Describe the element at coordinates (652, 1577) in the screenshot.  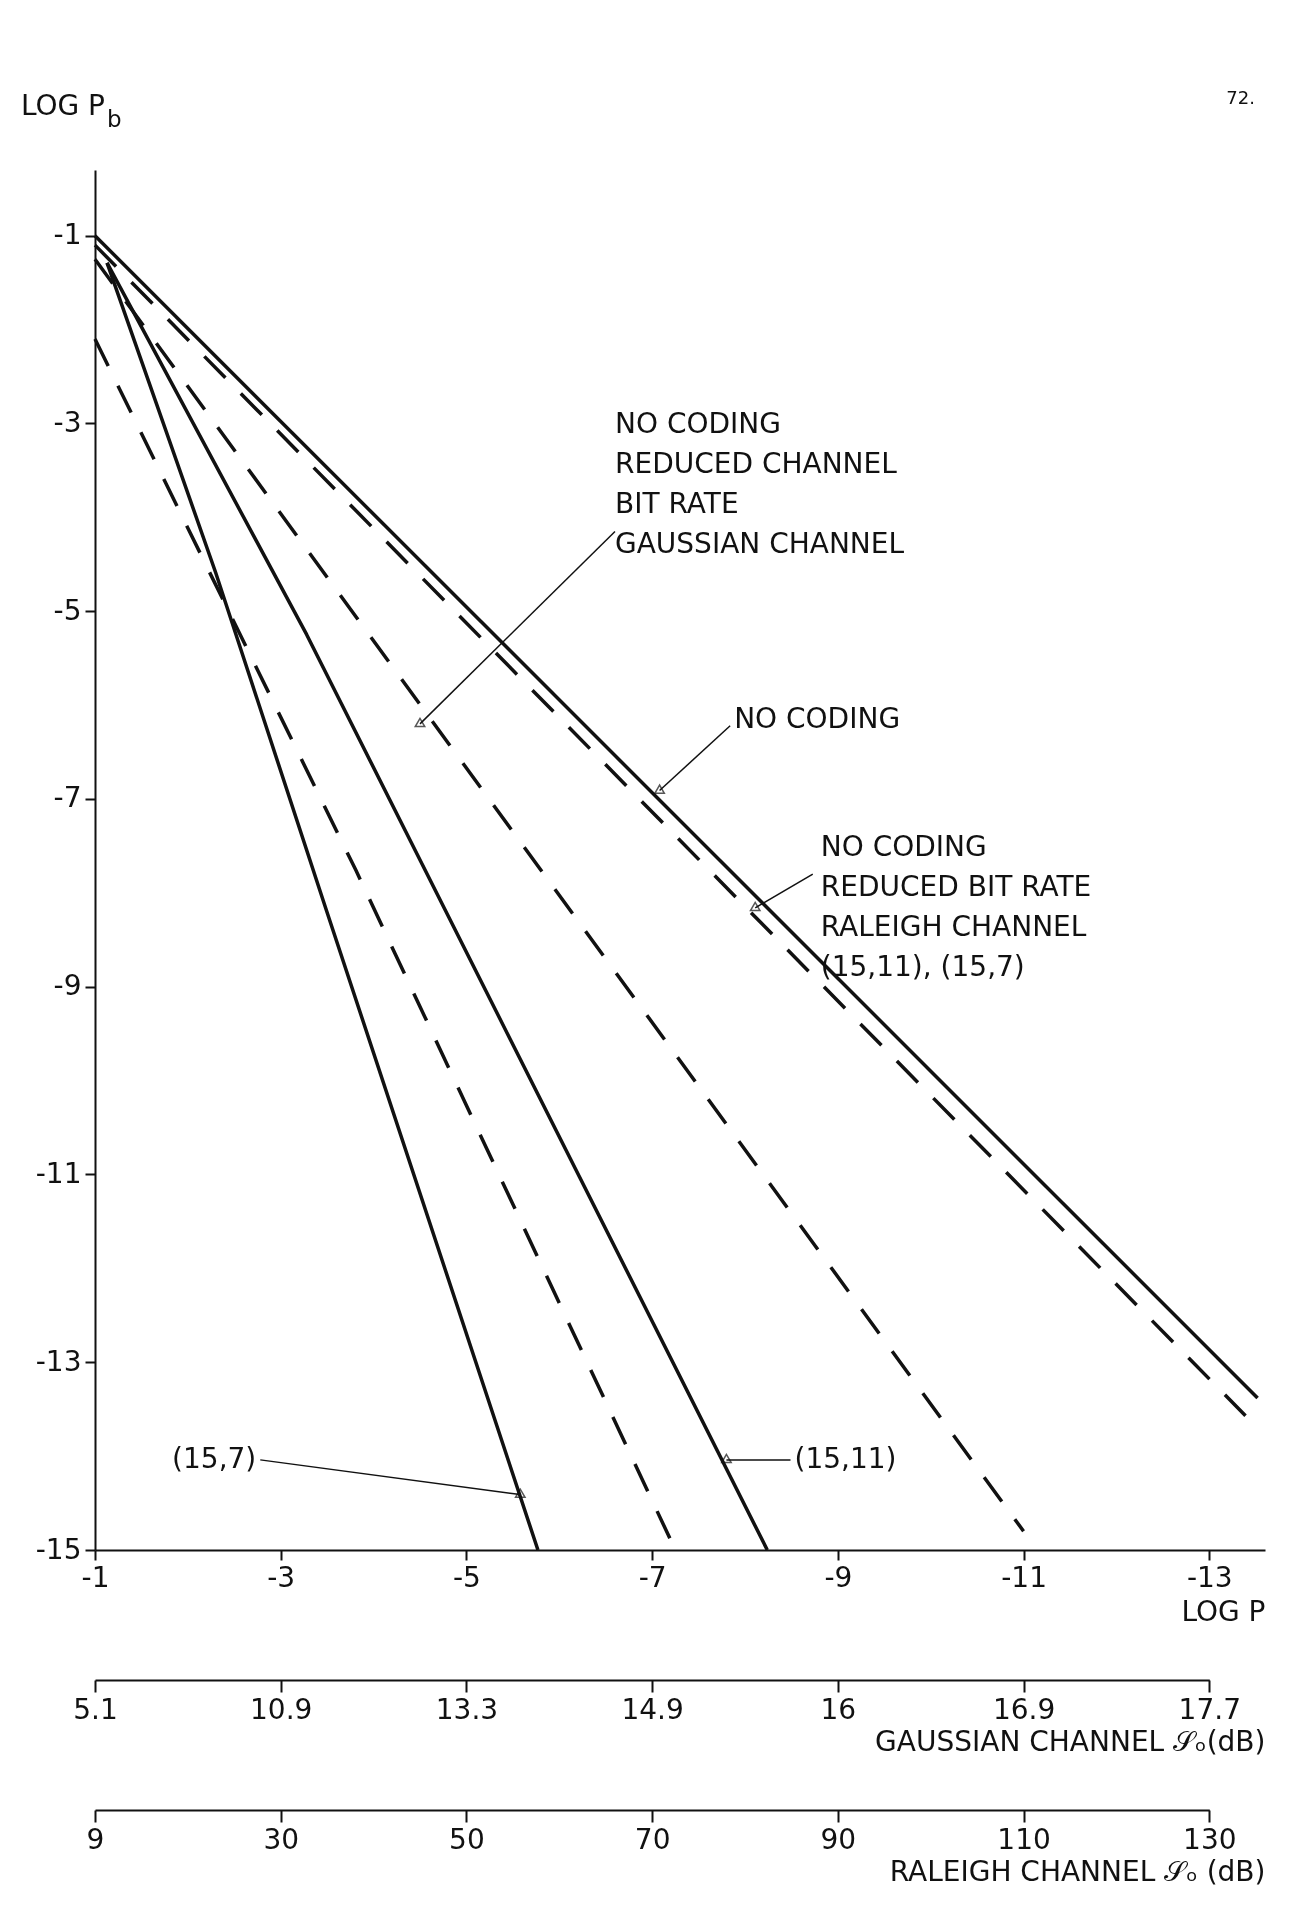
I see `x-tick-label: -7` at that location.